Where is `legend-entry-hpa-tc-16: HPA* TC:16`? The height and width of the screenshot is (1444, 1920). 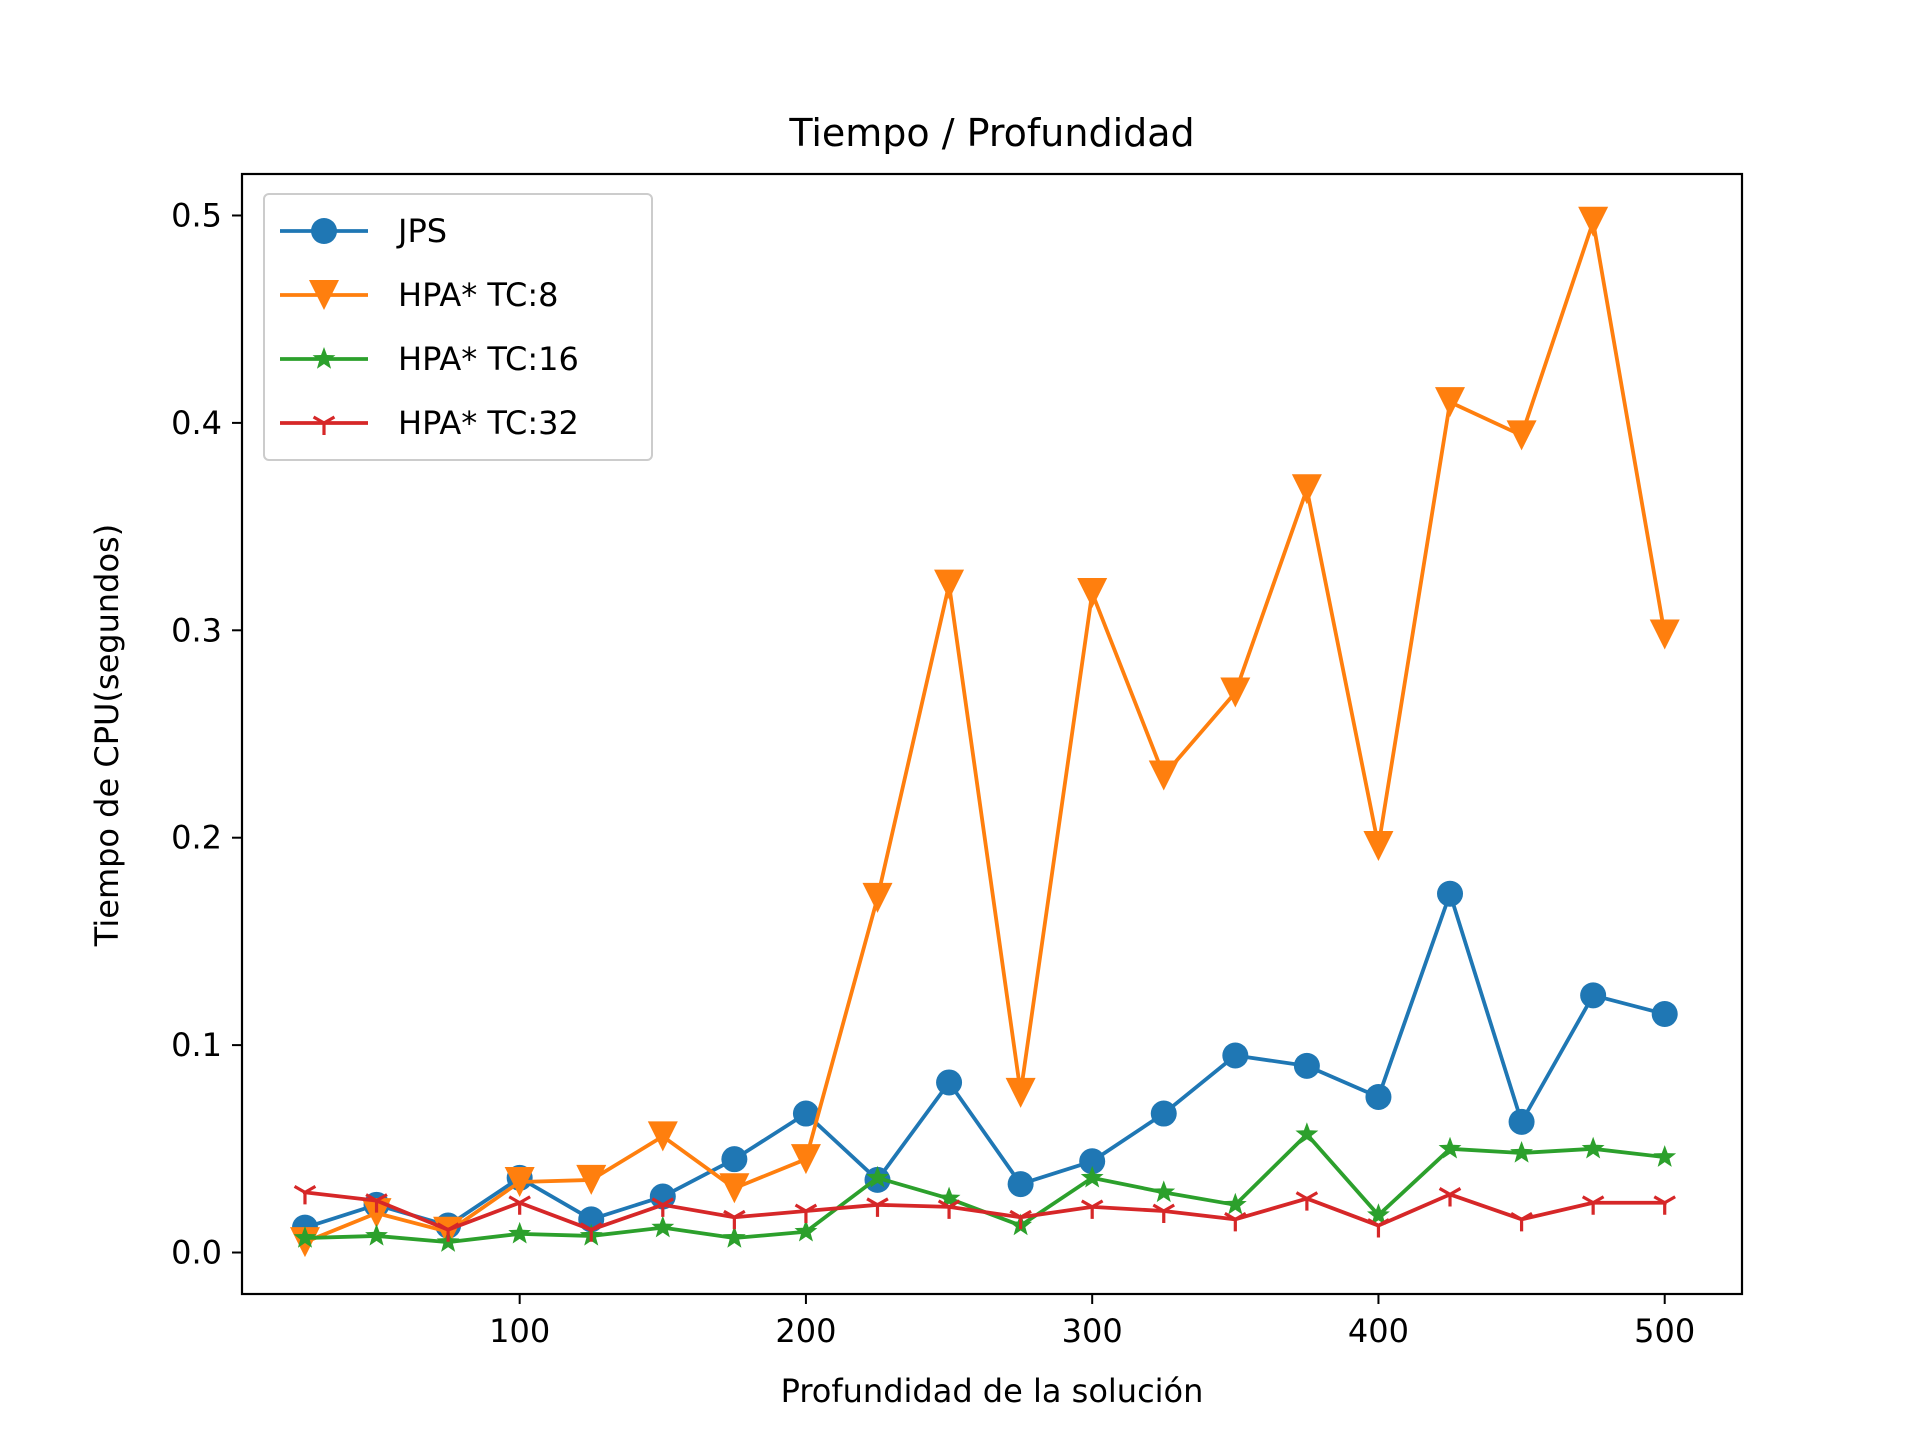 legend-entry-hpa-tc-16: HPA* TC:16 is located at coordinates (429, 359).